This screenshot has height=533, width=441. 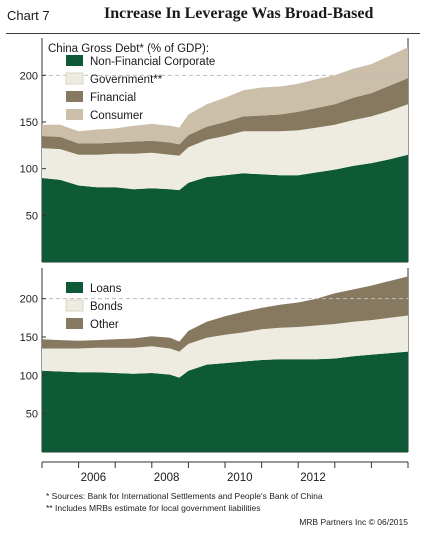 I want to click on chart-number: Chart 7, so click(x=28, y=15).